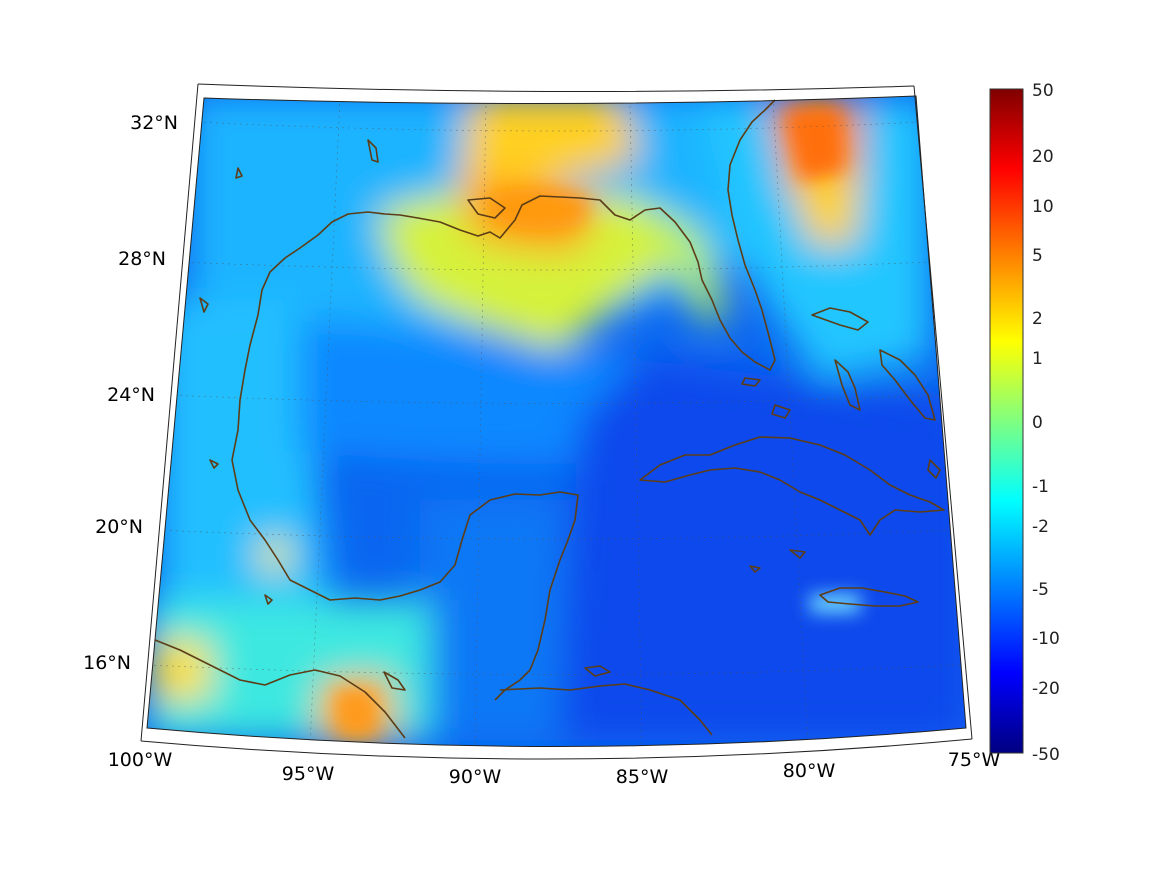 Image resolution: width=1167 pixels, height=875 pixels. What do you see at coordinates (308, 774) in the screenshot?
I see `lon-label-95w: 95°W` at bounding box center [308, 774].